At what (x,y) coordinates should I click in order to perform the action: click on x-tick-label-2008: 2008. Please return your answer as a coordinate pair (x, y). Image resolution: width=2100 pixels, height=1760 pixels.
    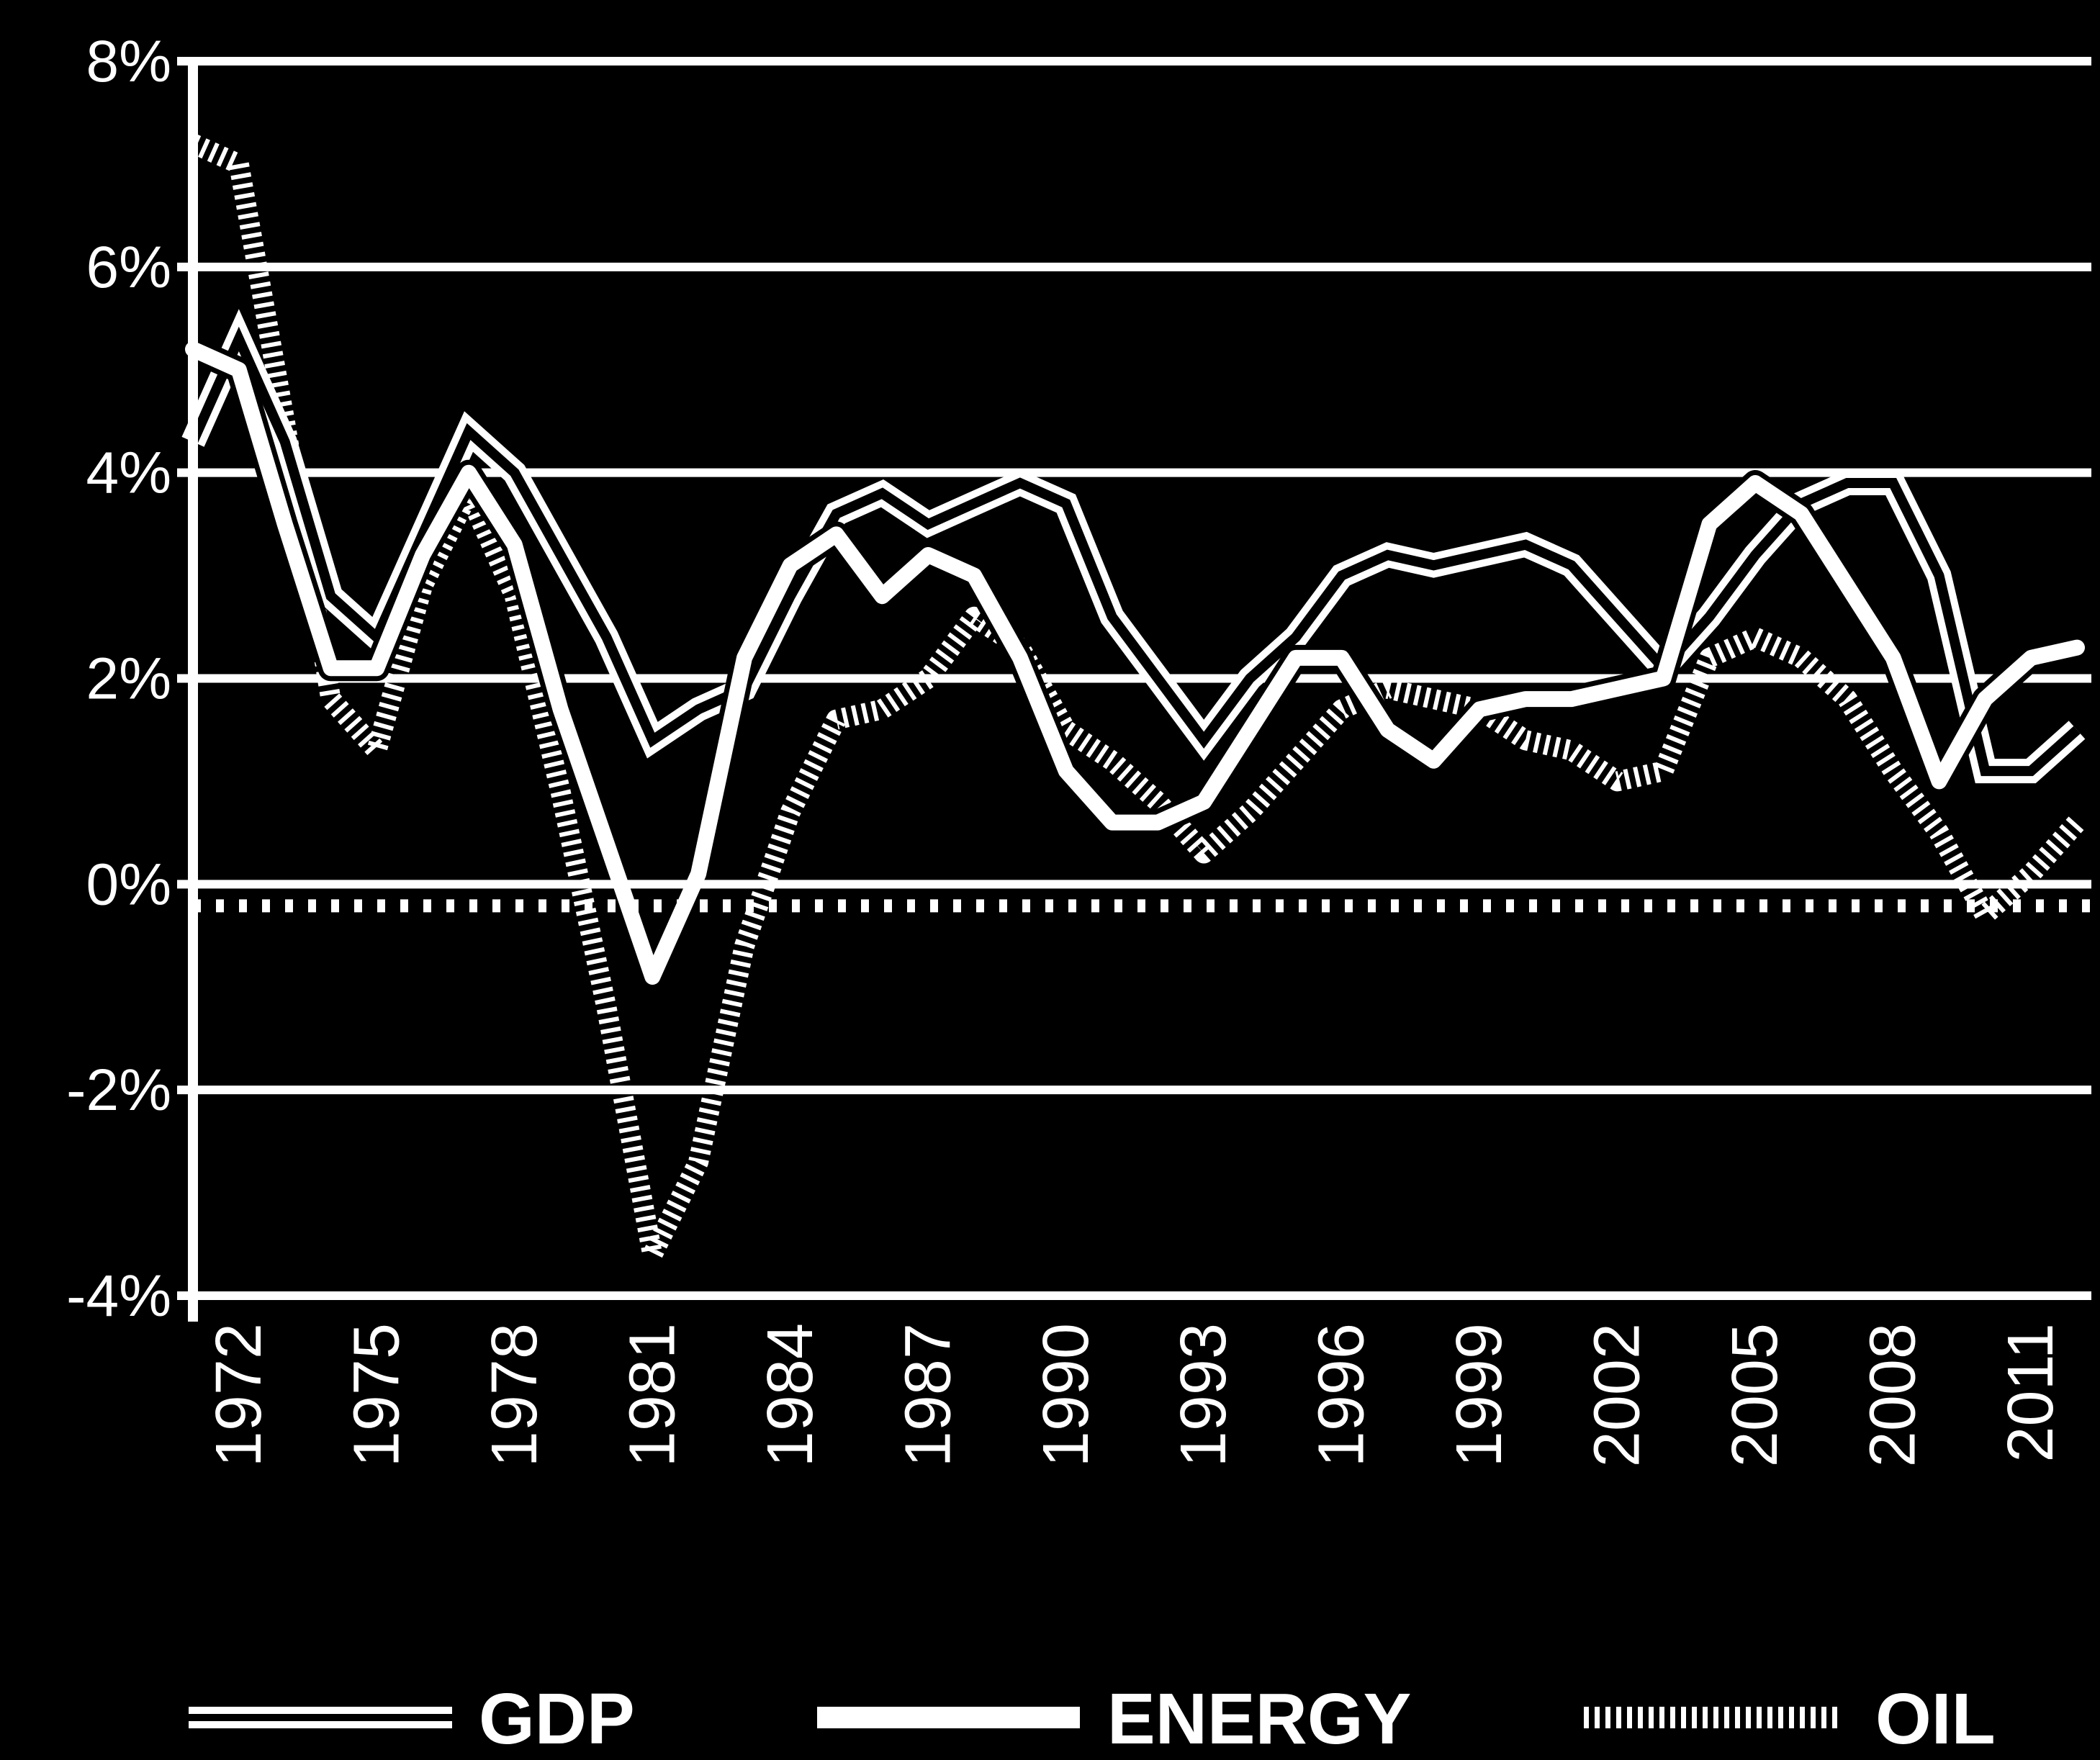
    Looking at the image, I should click on (1893, 1395).